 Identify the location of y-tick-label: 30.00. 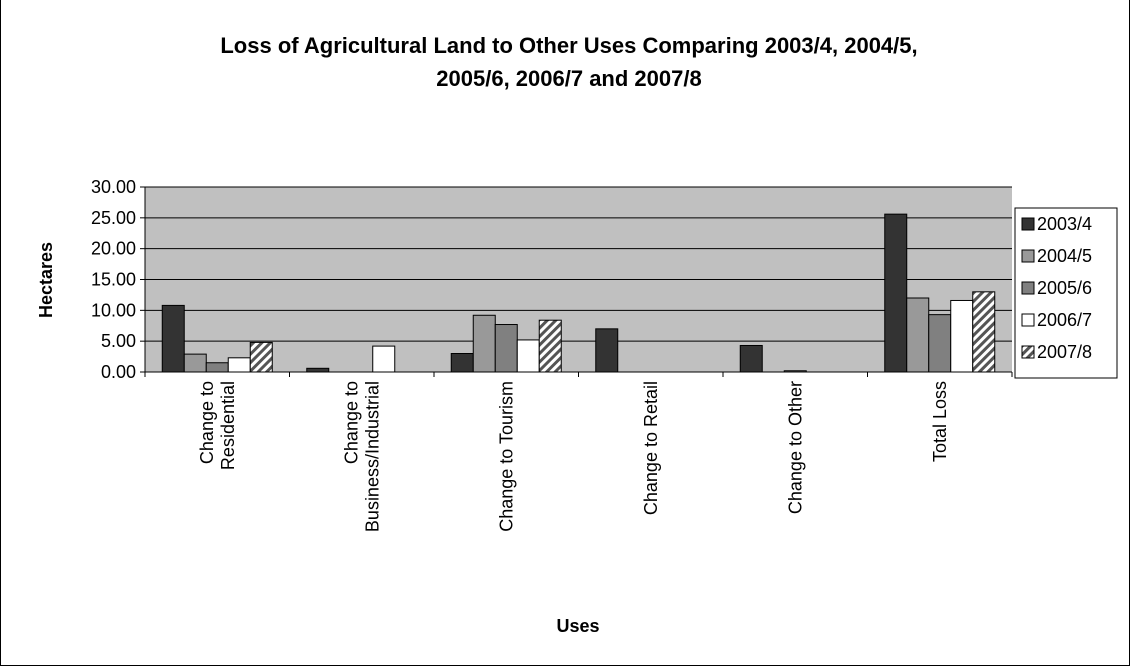
(113, 187).